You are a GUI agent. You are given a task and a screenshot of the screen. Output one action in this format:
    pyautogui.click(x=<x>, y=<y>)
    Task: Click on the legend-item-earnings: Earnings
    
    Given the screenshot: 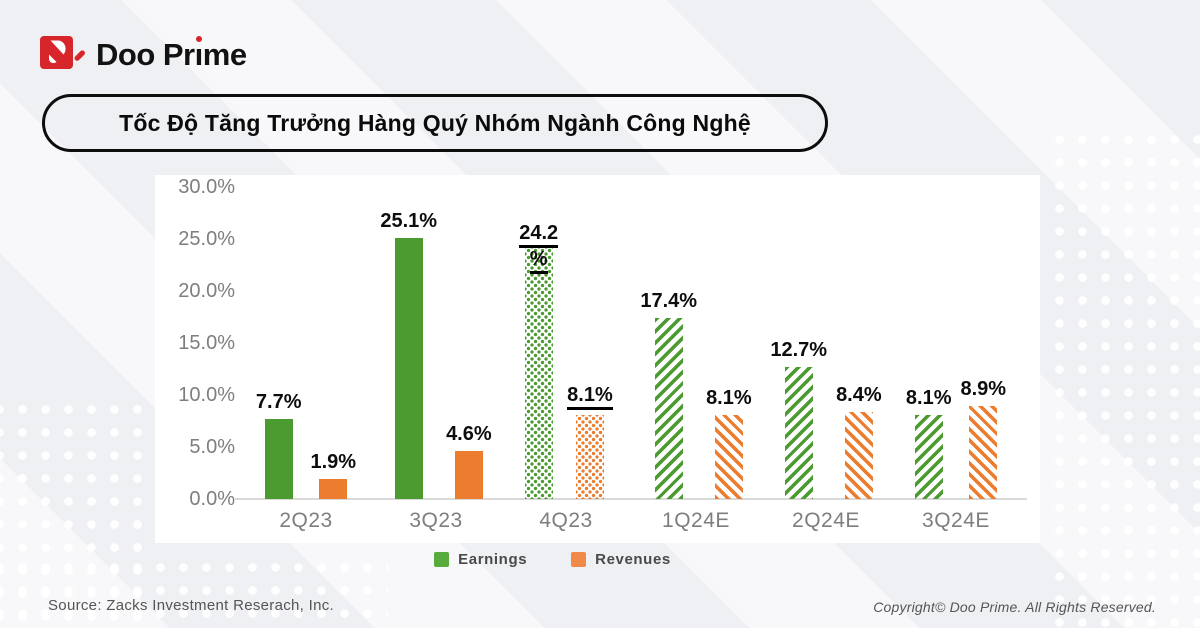 What is the action you would take?
    pyautogui.click(x=480, y=559)
    